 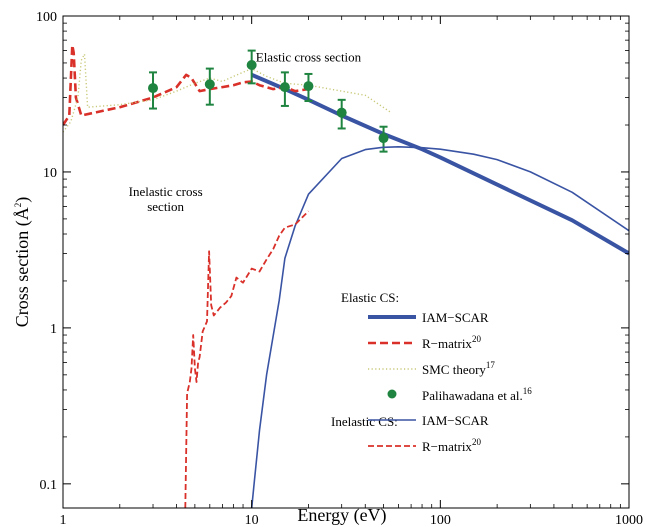 What do you see at coordinates (341, 515) in the screenshot?
I see `x-axis-title: Energy (eV)` at bounding box center [341, 515].